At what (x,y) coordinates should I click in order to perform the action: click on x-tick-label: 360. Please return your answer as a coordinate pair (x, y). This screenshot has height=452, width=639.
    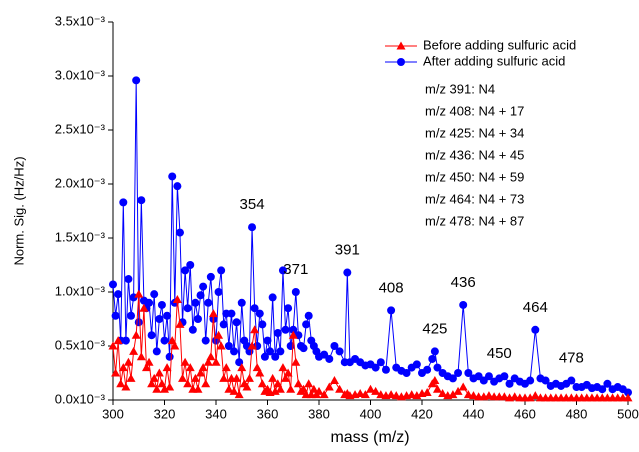
    Looking at the image, I should click on (268, 413).